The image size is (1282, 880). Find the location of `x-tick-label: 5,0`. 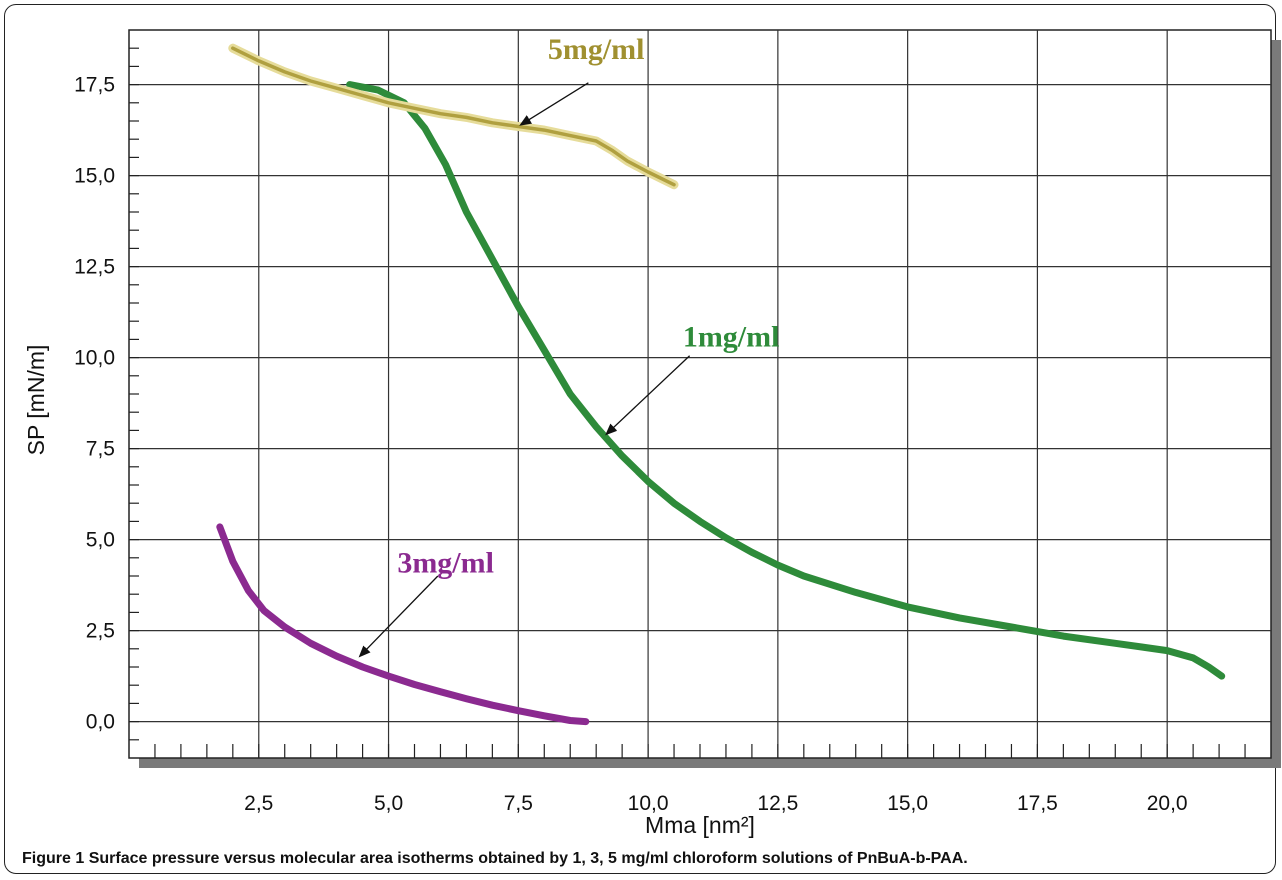

x-tick-label: 5,0 is located at coordinates (388, 803).